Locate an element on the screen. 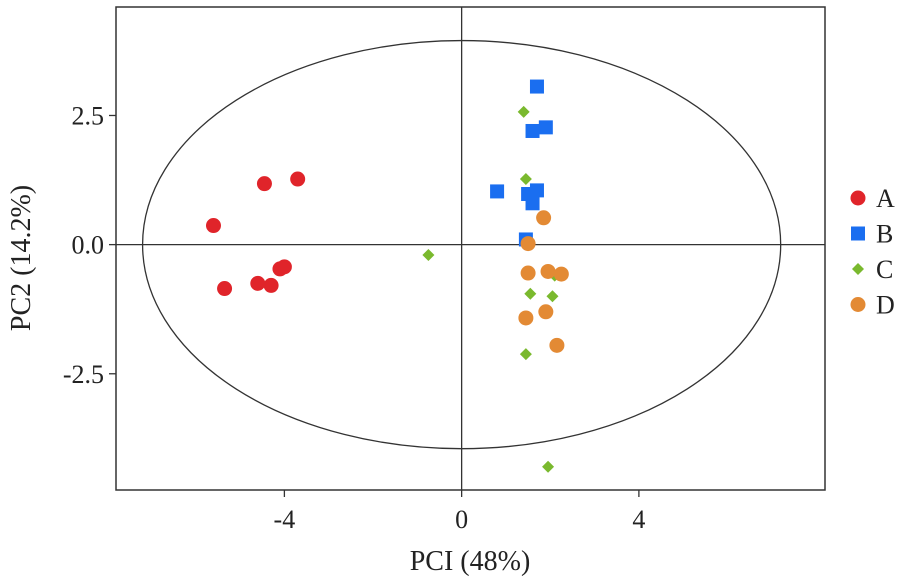 This screenshot has height=577, width=903. x-tick-label: -4 is located at coordinates (285, 519).